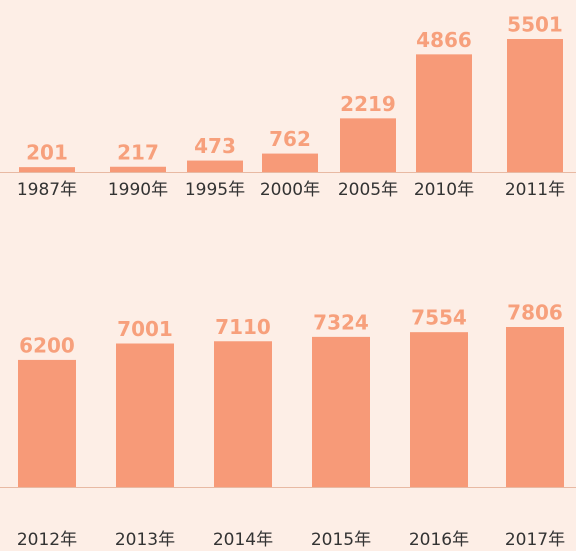 The height and width of the screenshot is (551, 576). Describe the element at coordinates (145, 329) in the screenshot. I see `value-label: 7001` at that location.